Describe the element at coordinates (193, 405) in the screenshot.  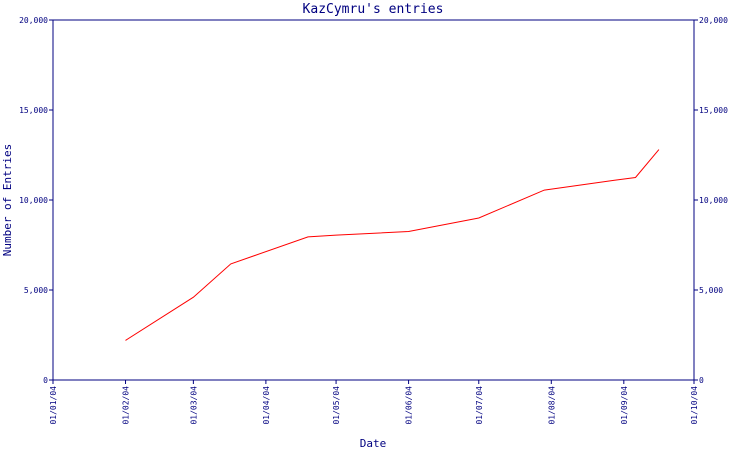
I see `x-tick-label: 01/03/04` at that location.